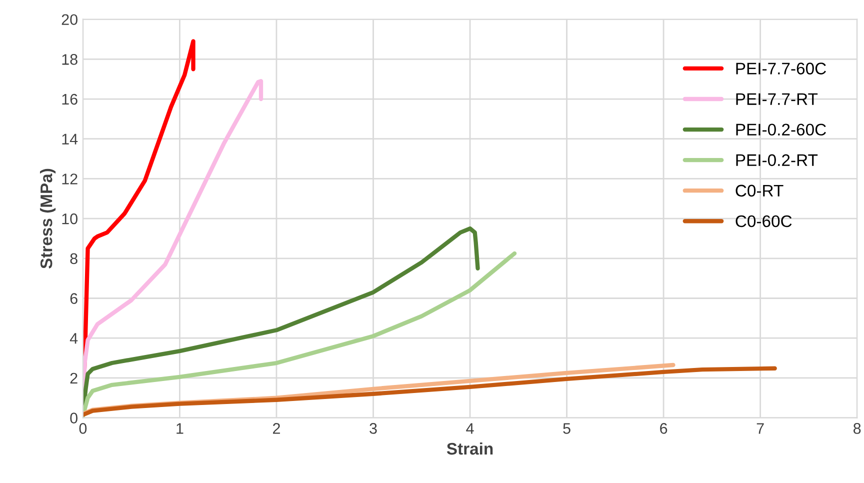 Image resolution: width=864 pixels, height=483 pixels. What do you see at coordinates (857, 428) in the screenshot?
I see `x-tick-label: 8` at bounding box center [857, 428].